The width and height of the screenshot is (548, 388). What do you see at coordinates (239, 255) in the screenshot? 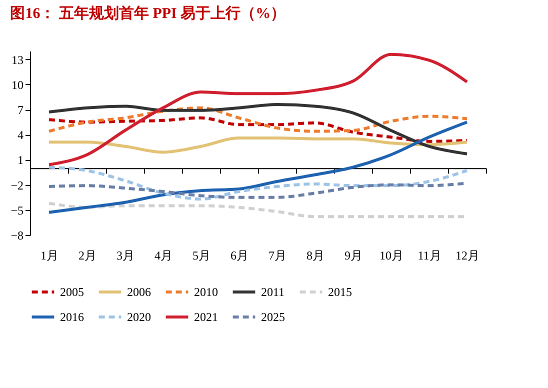
I see `x-tick-label: 6月` at bounding box center [239, 255].